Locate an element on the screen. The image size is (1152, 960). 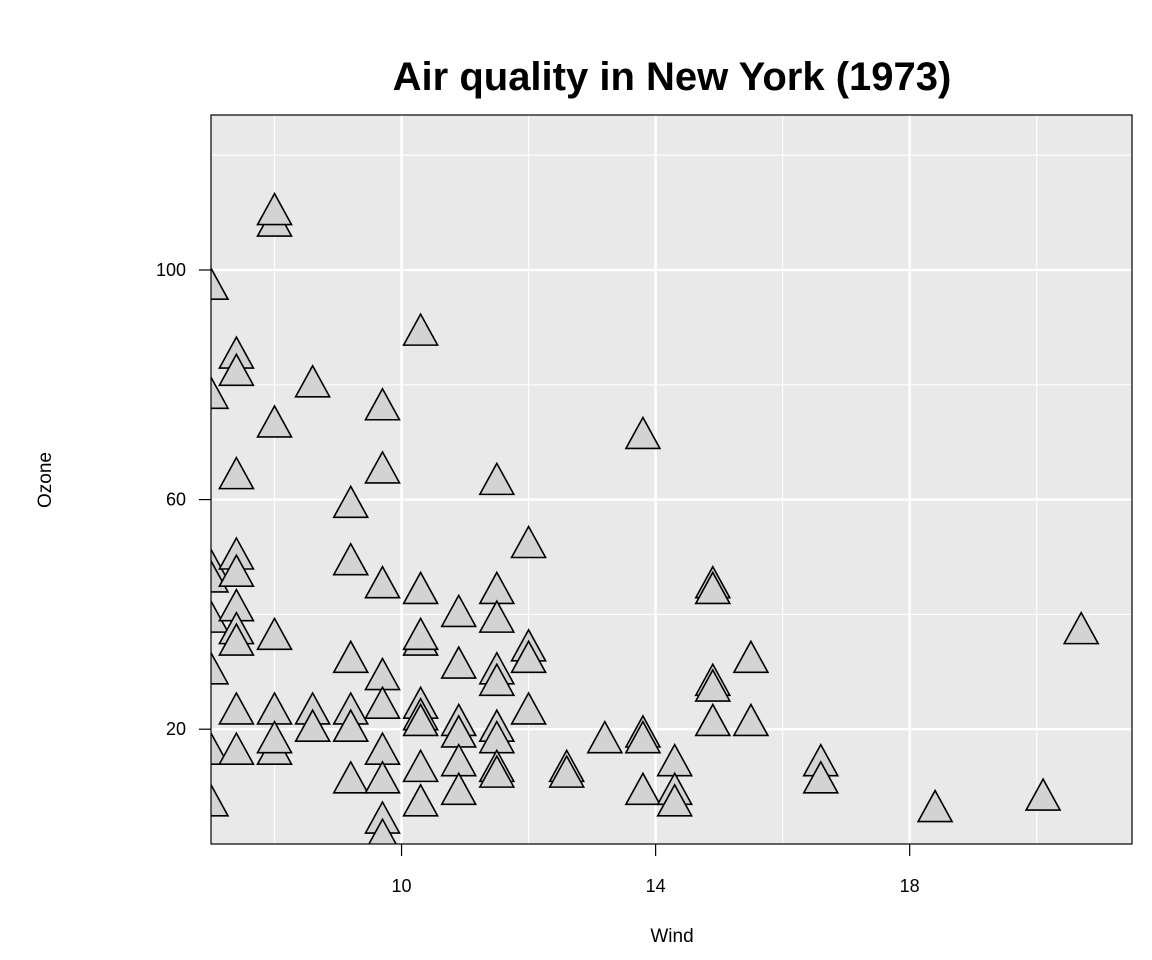
y-tick-label: 60 is located at coordinates (176, 500).